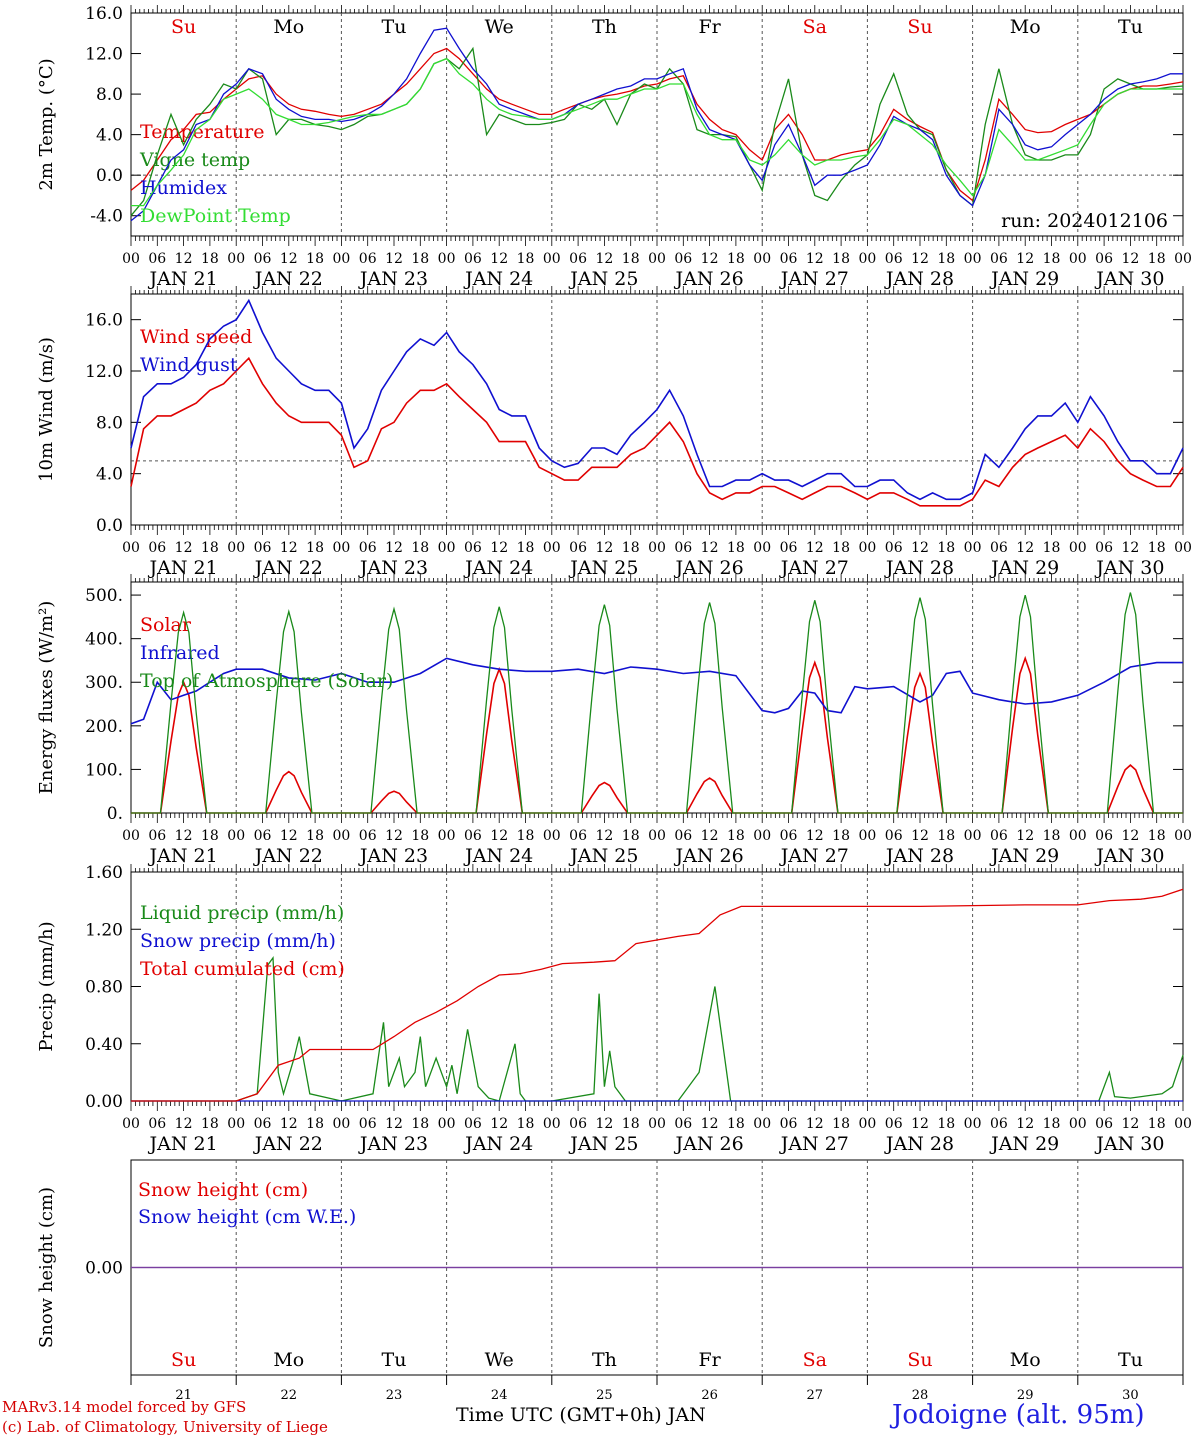  What do you see at coordinates (1025, 1395) in the screenshot?
I see `day-number-label: 29` at bounding box center [1025, 1395].